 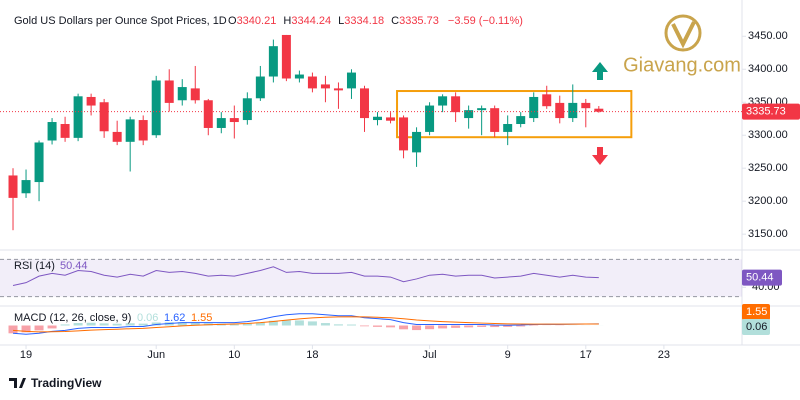 I want to click on x-tick-label: 17, so click(x=586, y=355).